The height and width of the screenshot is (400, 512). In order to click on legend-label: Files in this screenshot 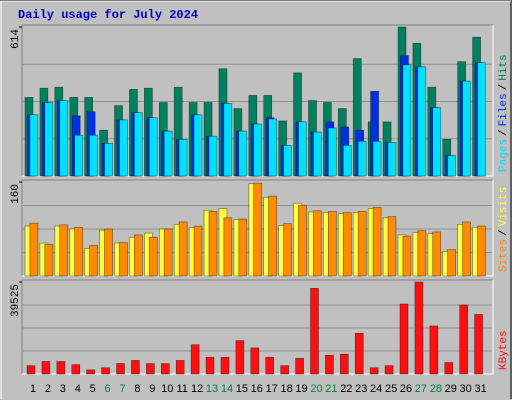, I will do `click(504, 109)`.